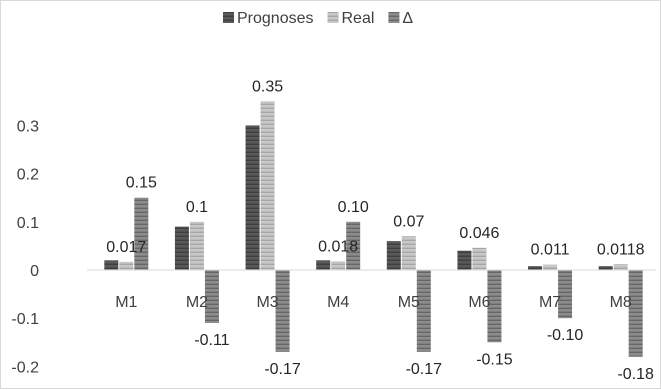 This screenshot has height=390, width=661. Describe the element at coordinates (535, 268) in the screenshot. I see `bar-prognoses-m7` at that location.